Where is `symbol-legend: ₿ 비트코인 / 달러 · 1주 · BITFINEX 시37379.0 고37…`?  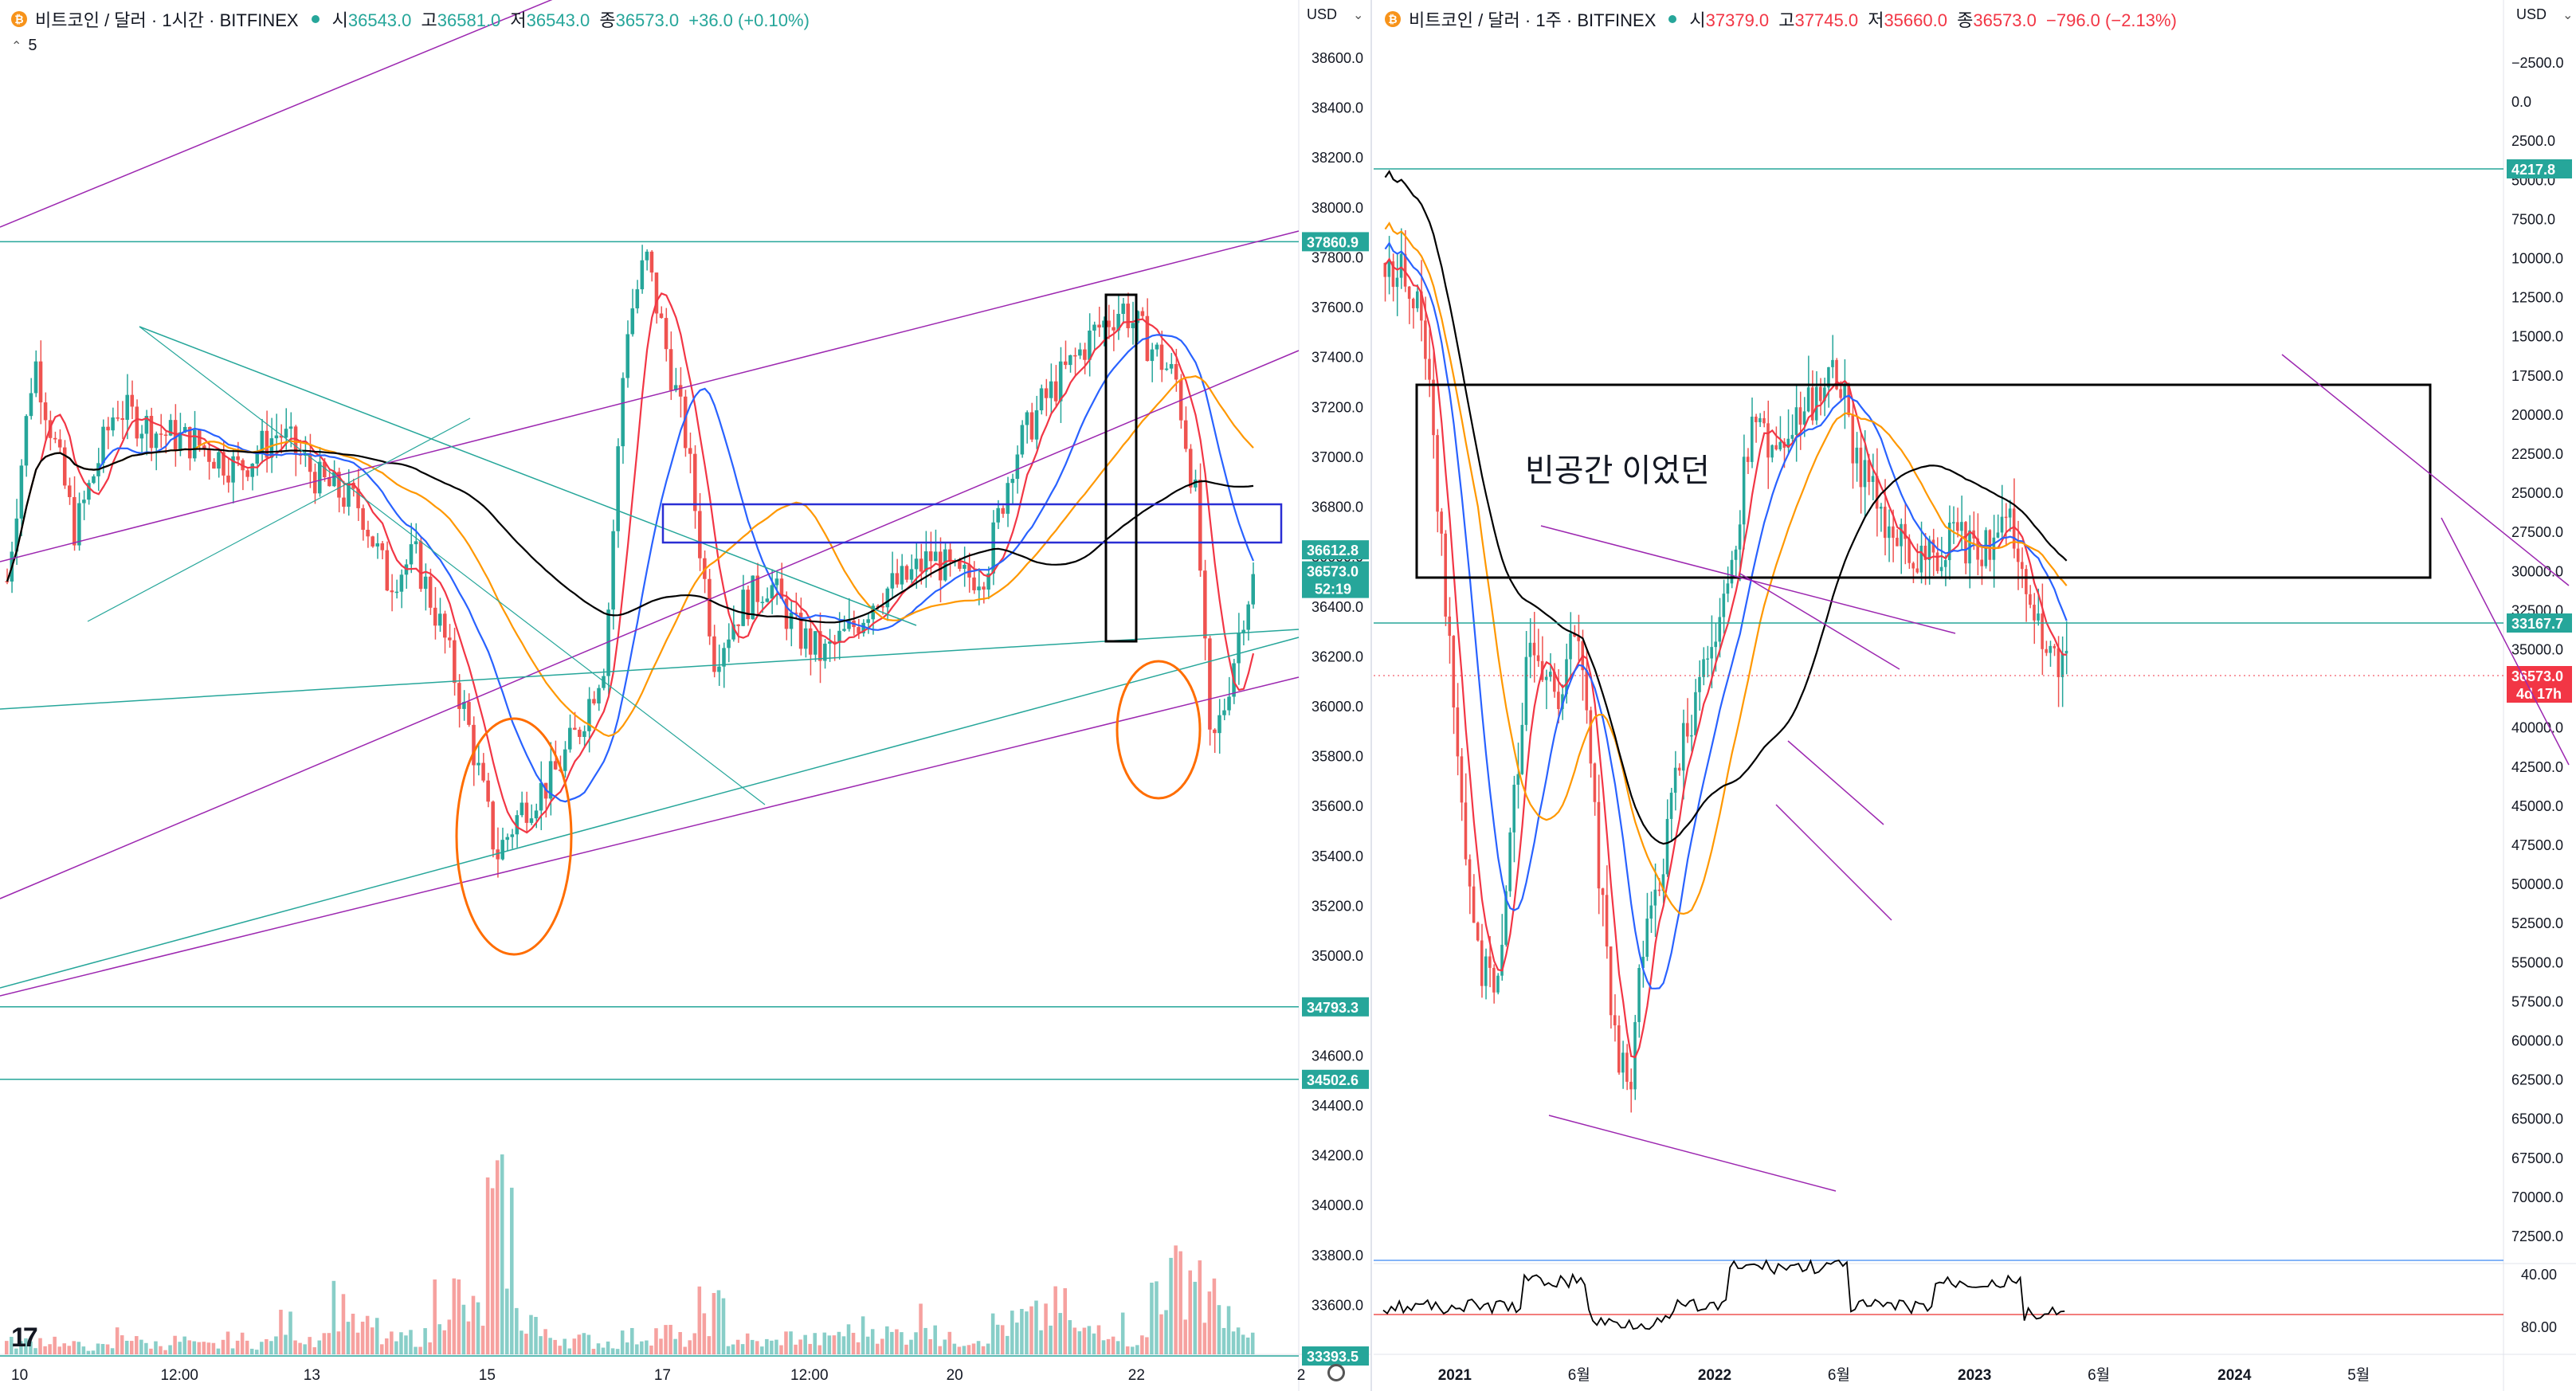 symbol-legend: ₿ 비트코인 / 달러 · 1주 · BITFINEX 시37379.0 고37… is located at coordinates (1781, 19).